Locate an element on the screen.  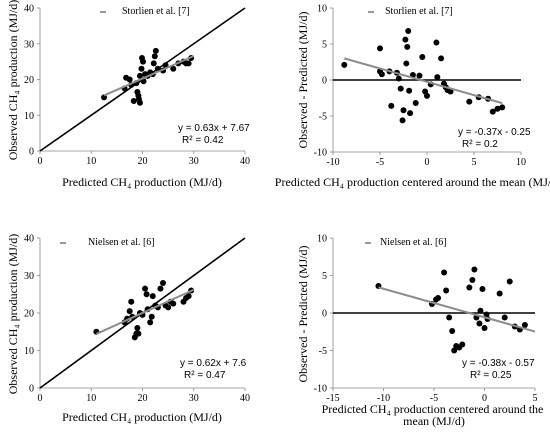
x-tick-label: -15 is located at coordinates (332, 398).